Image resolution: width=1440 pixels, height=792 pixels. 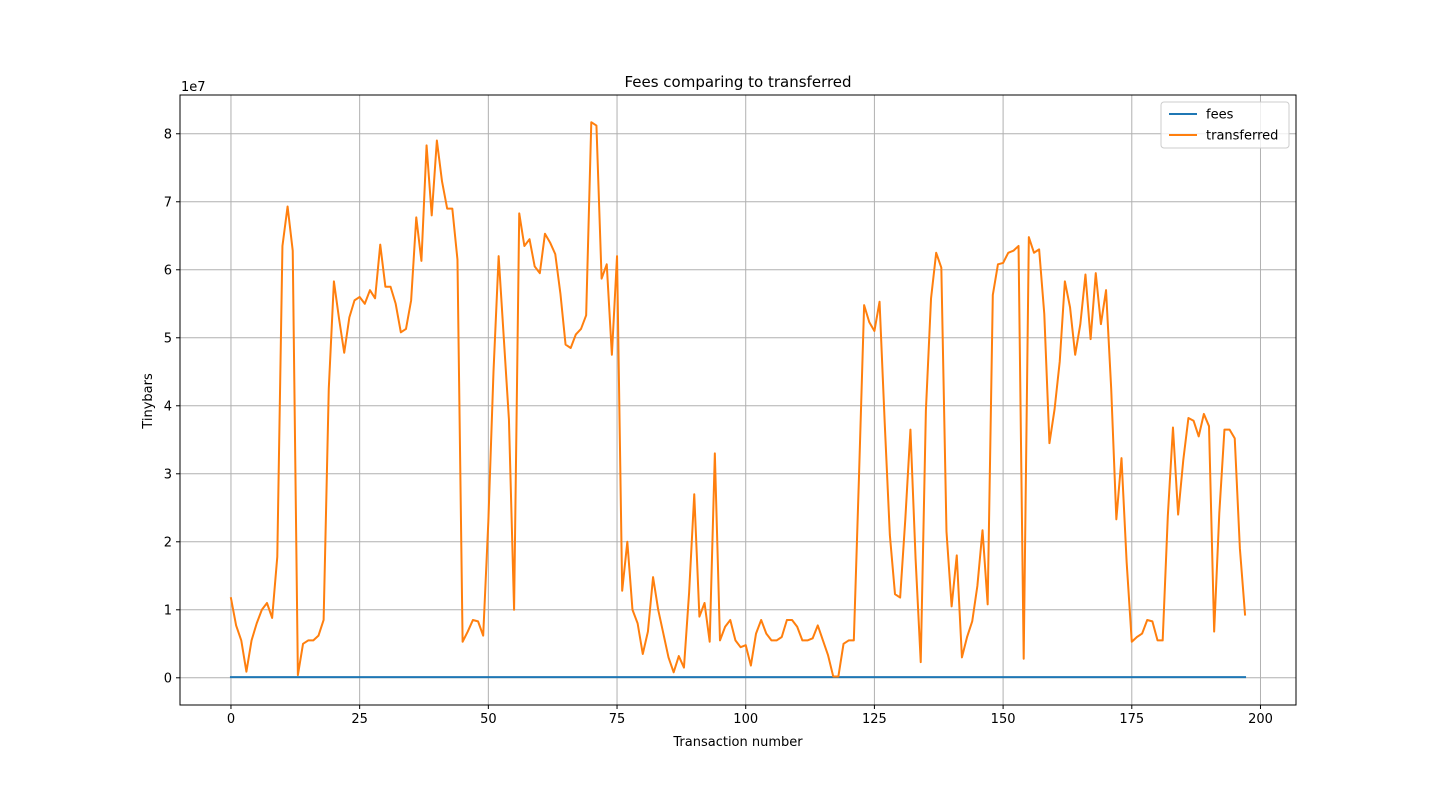 I want to click on chart-title: Fees comparing to transferred, so click(x=737, y=82).